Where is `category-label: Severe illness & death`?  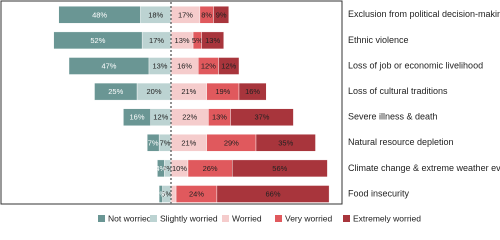
category-label: Severe illness & death is located at coordinates (393, 117).